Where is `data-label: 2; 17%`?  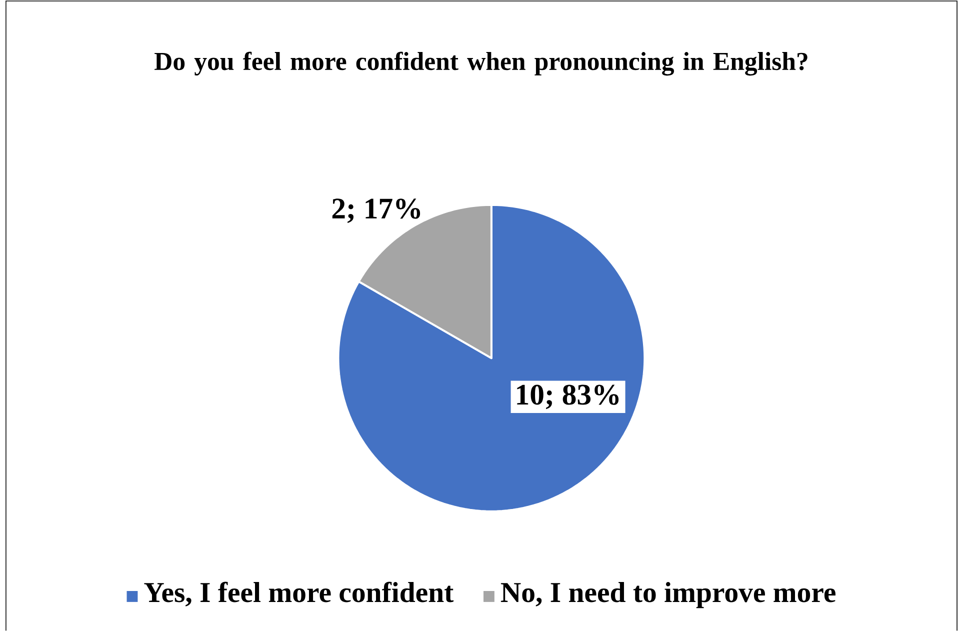
data-label: 2; 17% is located at coordinates (376, 211).